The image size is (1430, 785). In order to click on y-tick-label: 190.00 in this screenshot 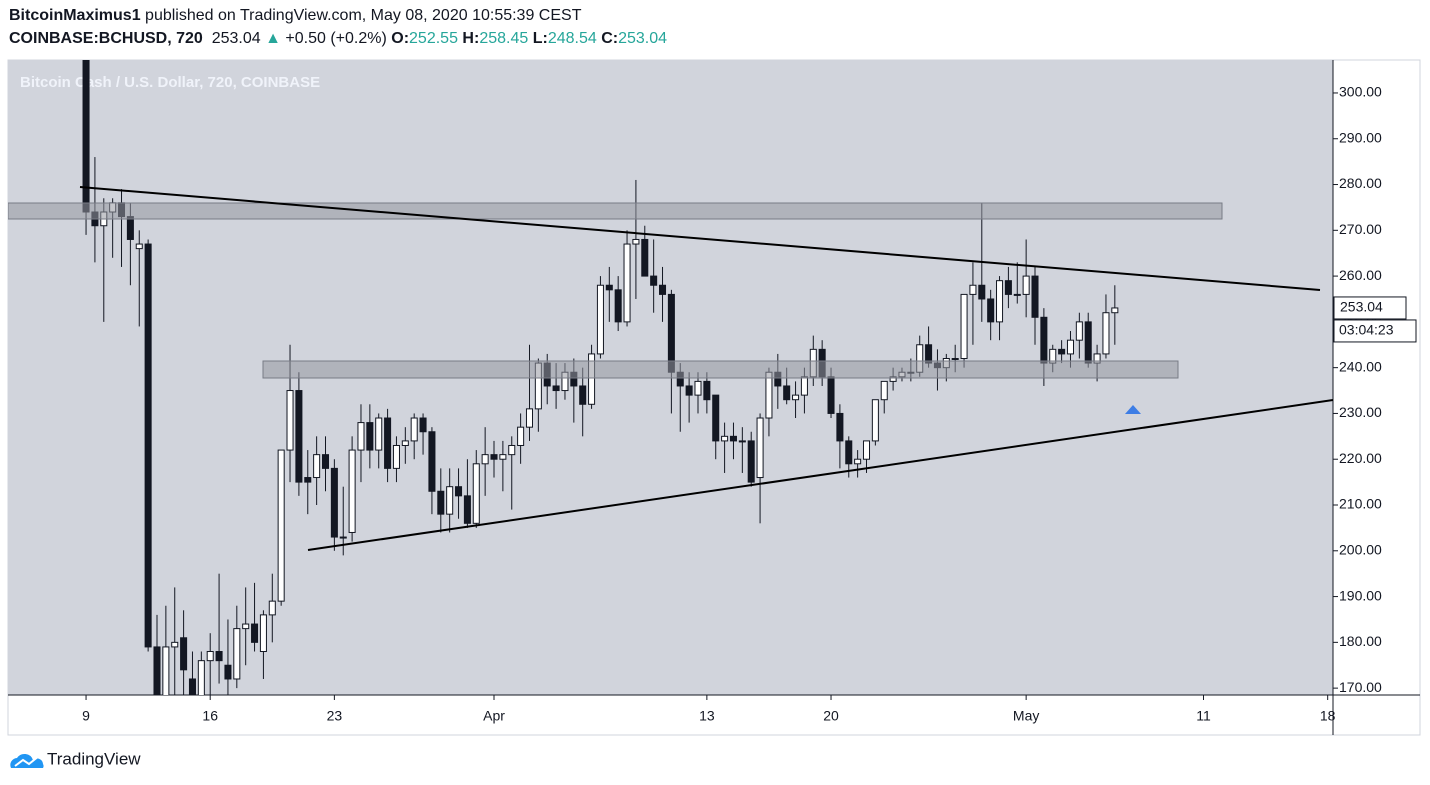, I will do `click(1360, 595)`.